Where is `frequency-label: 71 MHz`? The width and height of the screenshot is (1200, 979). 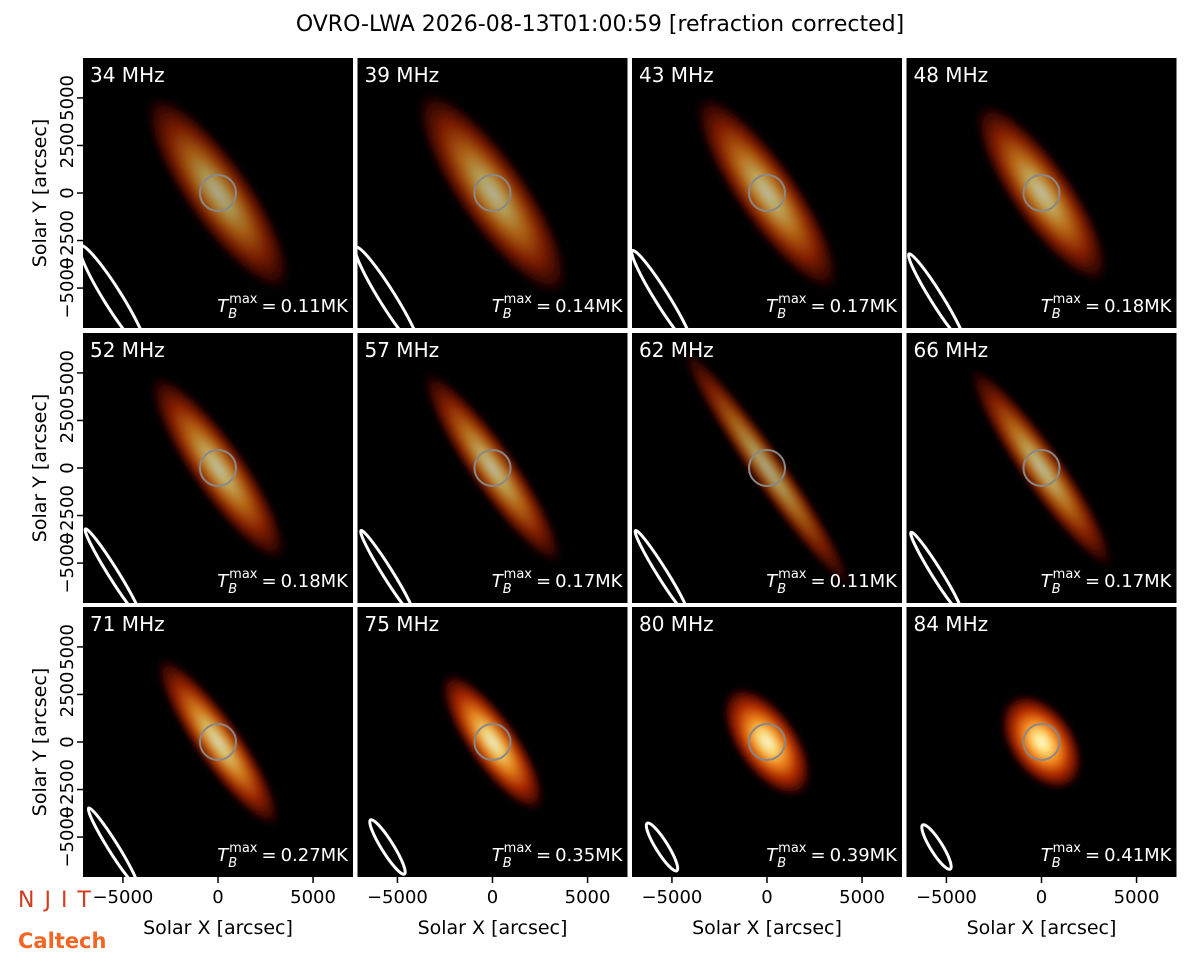
frequency-label: 71 MHz is located at coordinates (127, 624).